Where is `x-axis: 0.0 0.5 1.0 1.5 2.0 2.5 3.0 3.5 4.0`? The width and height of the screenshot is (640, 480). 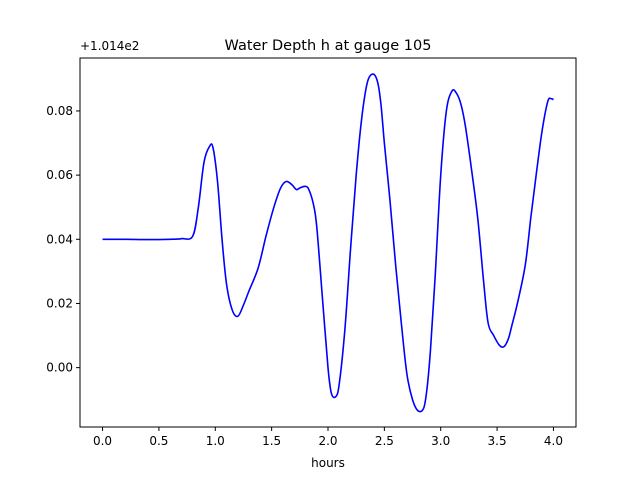
x-axis: 0.0 0.5 1.0 1.5 2.0 2.5 3.0 3.5 4.0 is located at coordinates (328, 437).